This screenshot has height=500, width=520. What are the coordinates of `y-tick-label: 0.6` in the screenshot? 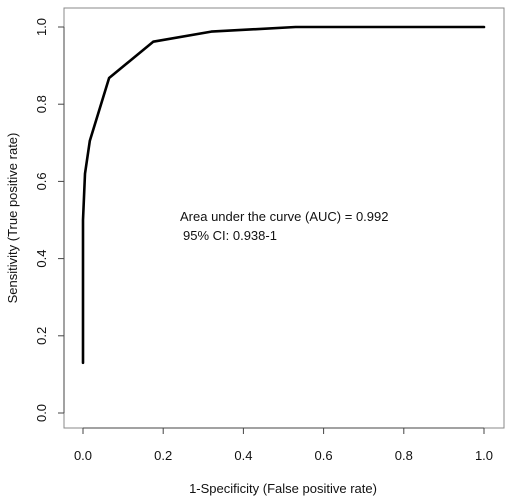 It's located at (41, 181).